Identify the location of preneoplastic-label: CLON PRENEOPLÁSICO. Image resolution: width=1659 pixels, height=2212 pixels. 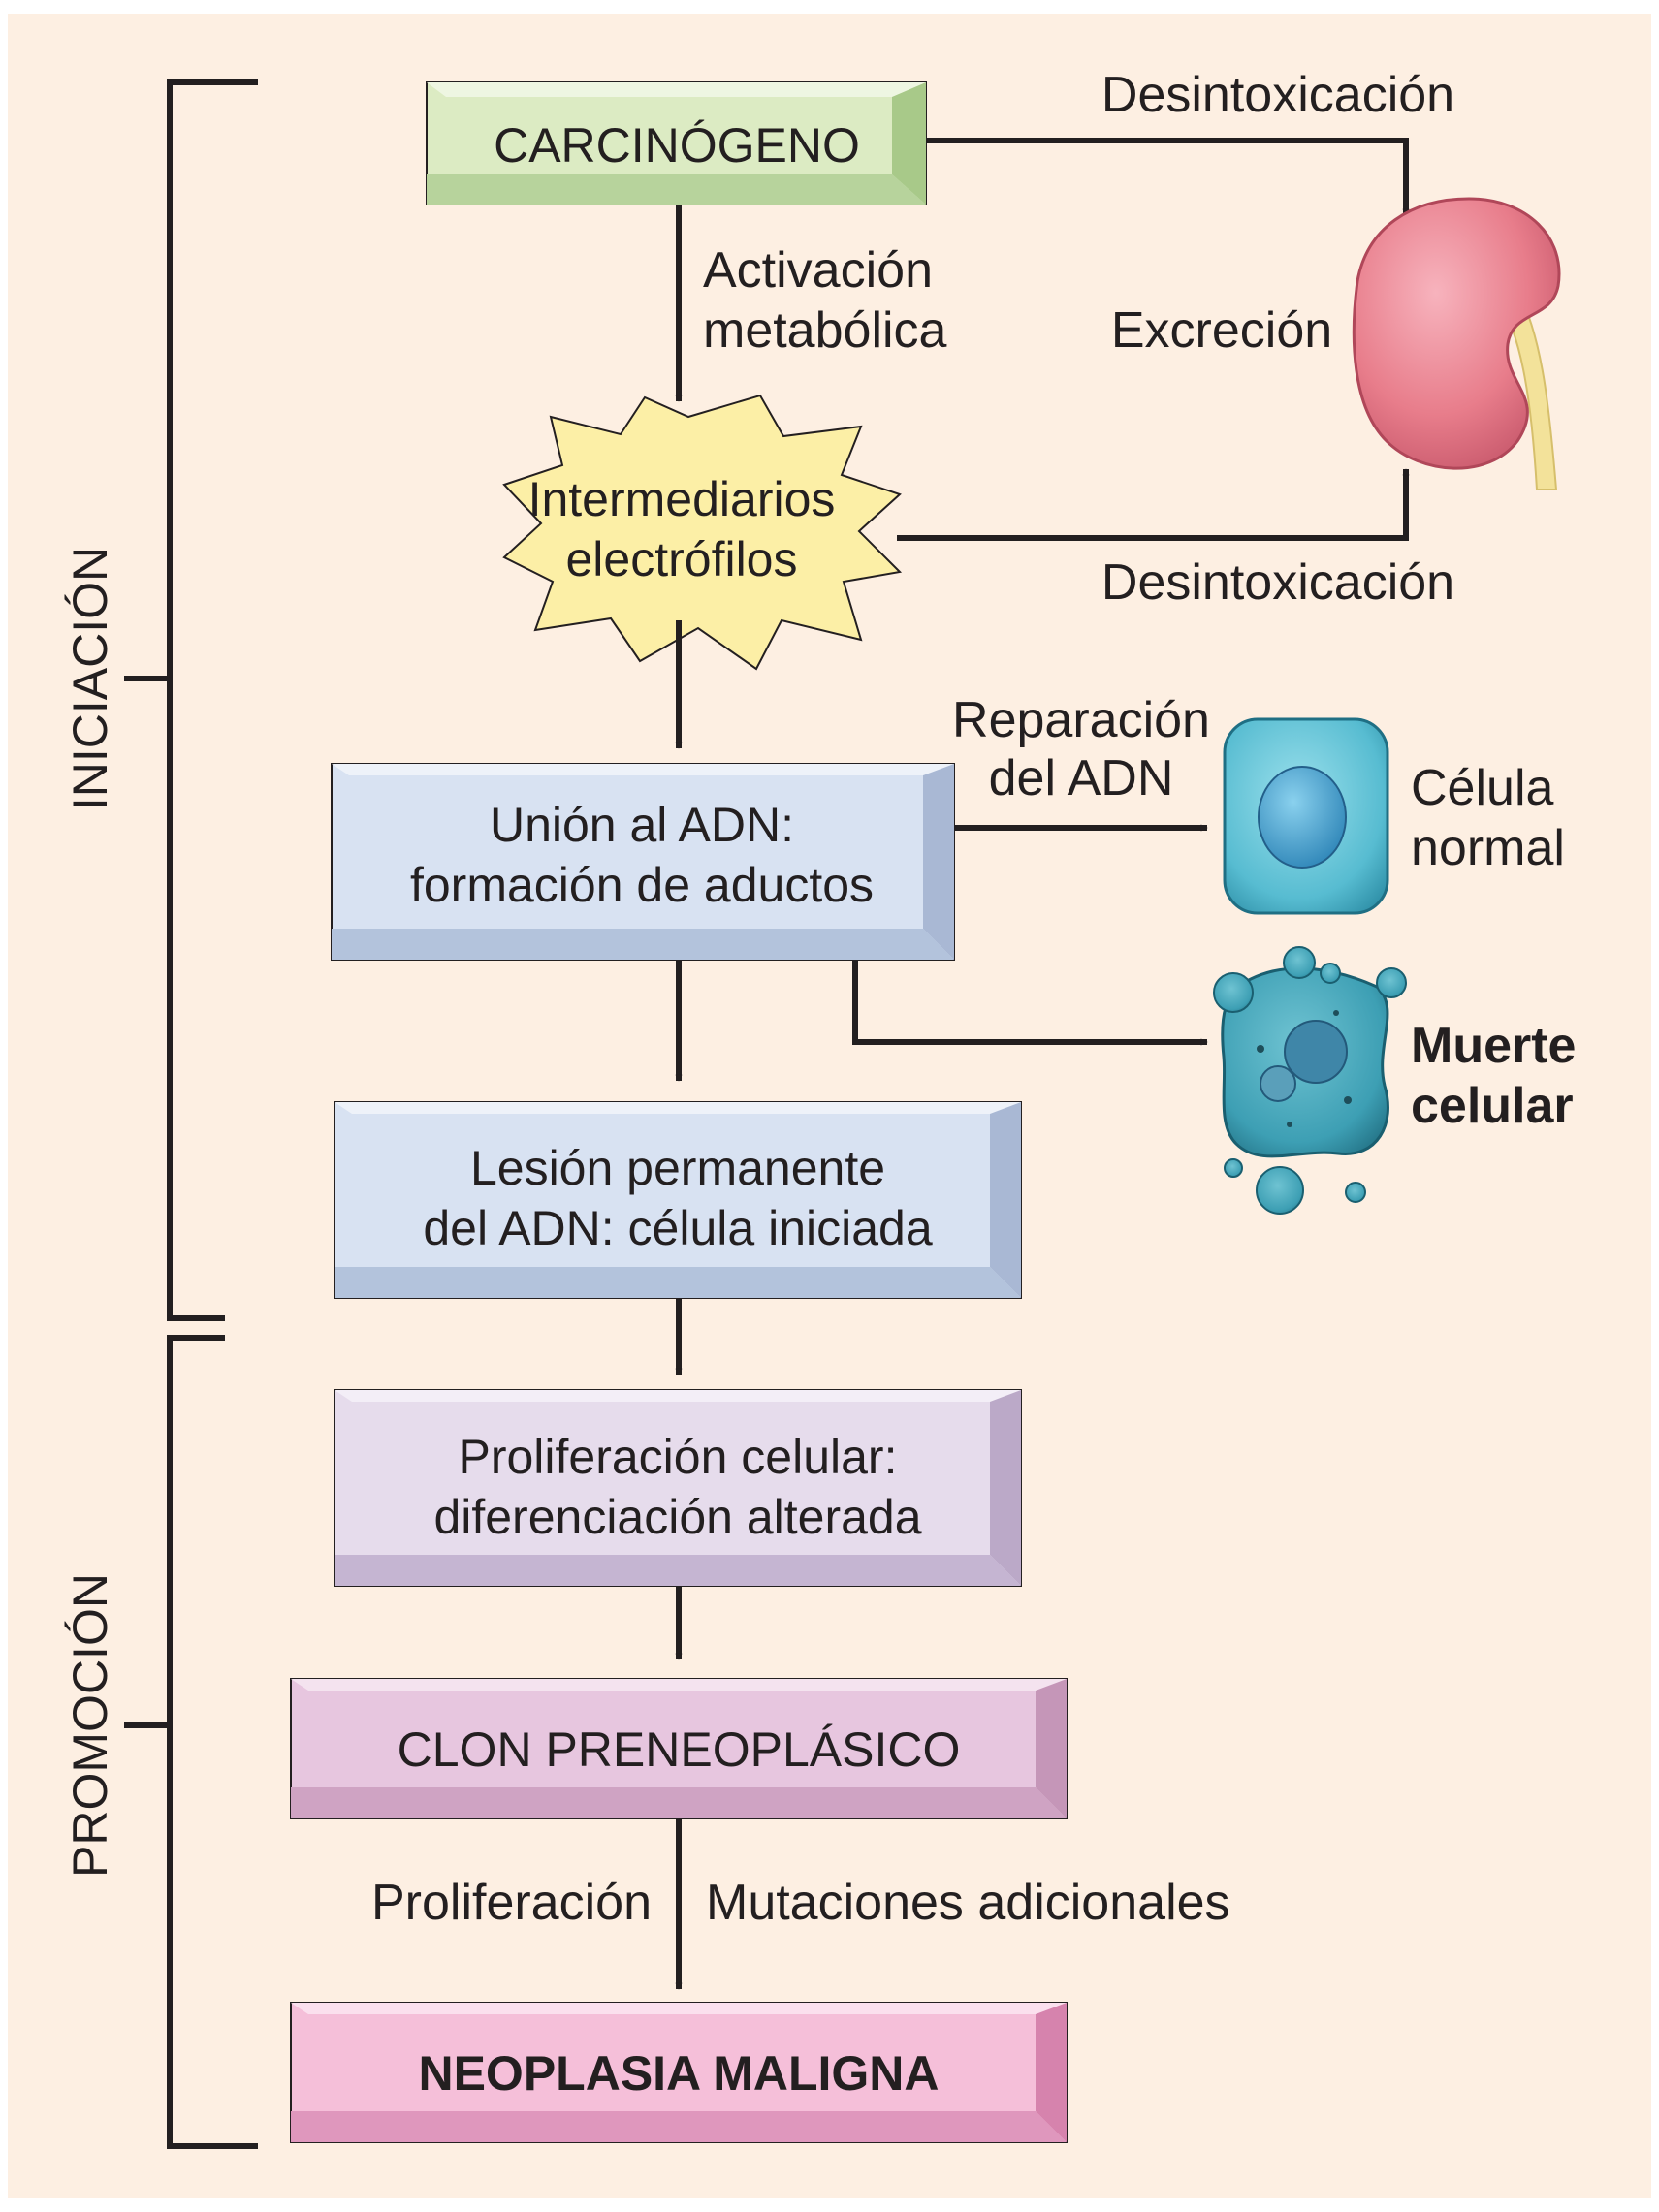
(679, 1749).